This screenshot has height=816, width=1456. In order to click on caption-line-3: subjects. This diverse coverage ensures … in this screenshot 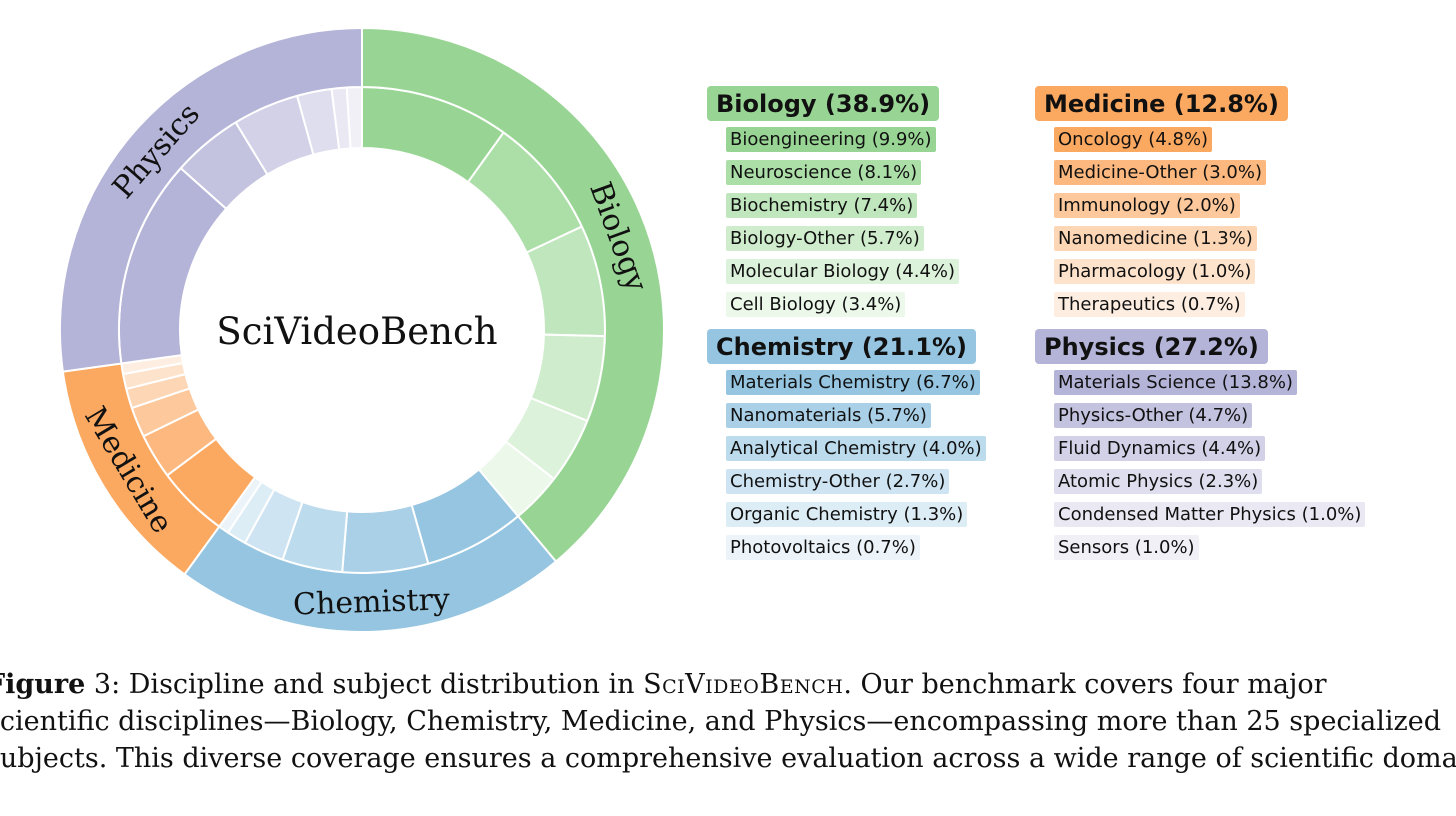, I will do `click(728, 758)`.